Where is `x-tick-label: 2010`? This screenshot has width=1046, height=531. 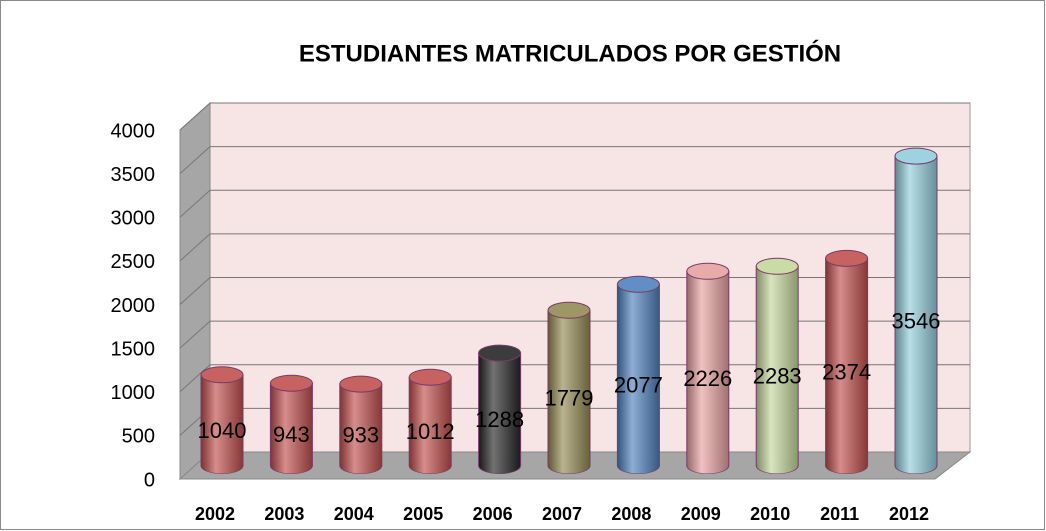
x-tick-label: 2010 is located at coordinates (770, 514).